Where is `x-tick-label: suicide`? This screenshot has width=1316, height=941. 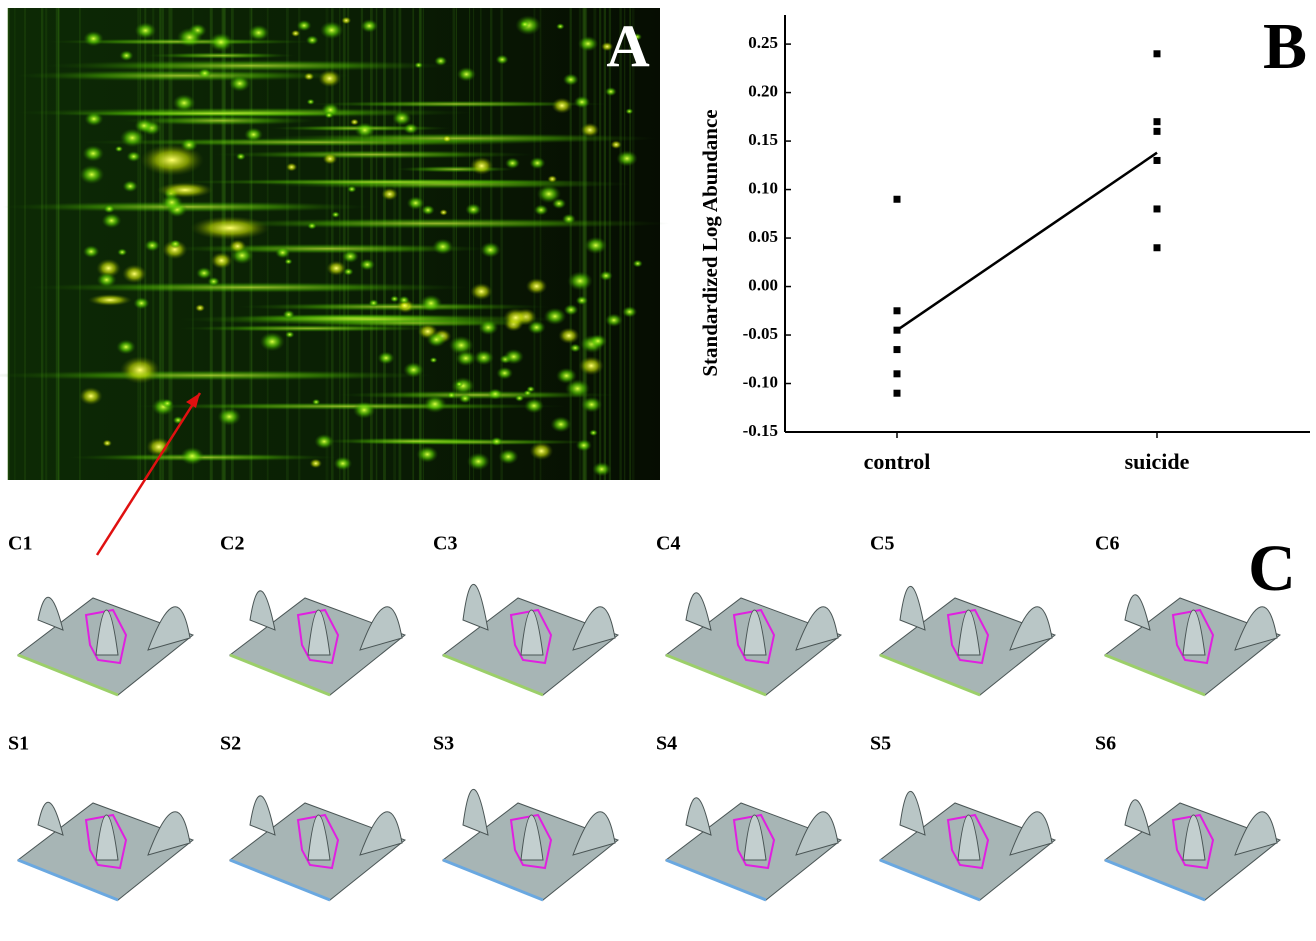
x-tick-label: suicide is located at coordinates (1157, 461).